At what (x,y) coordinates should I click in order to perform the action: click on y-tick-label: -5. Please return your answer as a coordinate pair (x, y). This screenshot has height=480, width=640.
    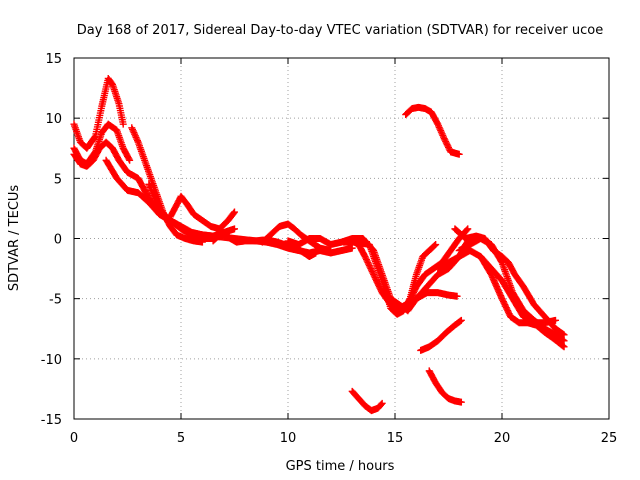
    Looking at the image, I should click on (55, 300).